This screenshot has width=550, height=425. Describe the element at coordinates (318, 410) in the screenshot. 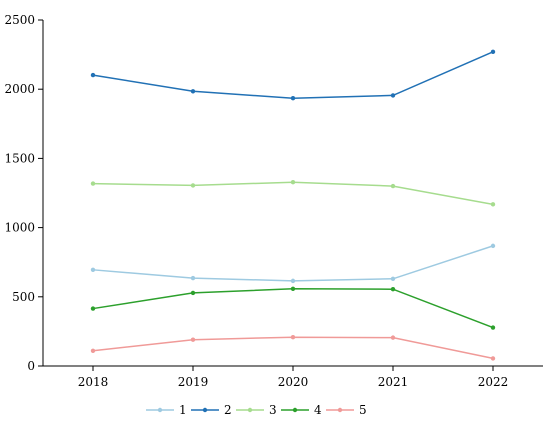

I see `legend-label-4: 4` at that location.